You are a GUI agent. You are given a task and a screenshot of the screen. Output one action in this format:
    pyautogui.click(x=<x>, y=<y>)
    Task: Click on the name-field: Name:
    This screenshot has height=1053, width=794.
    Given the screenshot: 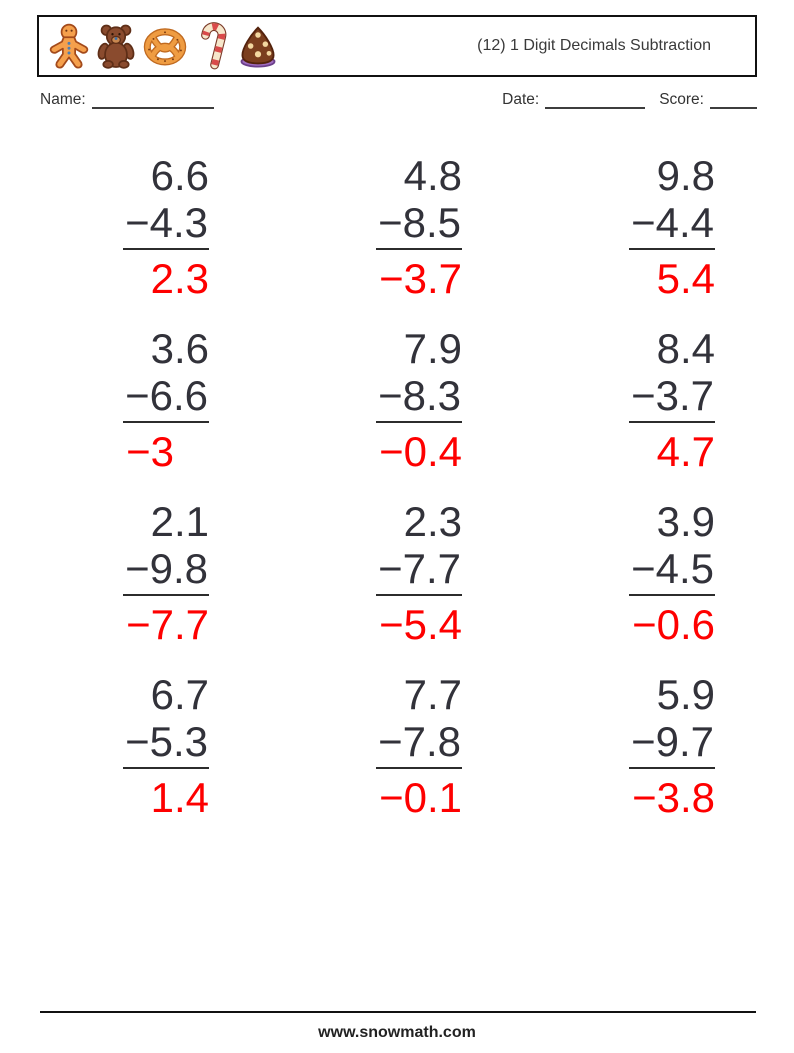 What is the action you would take?
    pyautogui.click(x=127, y=100)
    